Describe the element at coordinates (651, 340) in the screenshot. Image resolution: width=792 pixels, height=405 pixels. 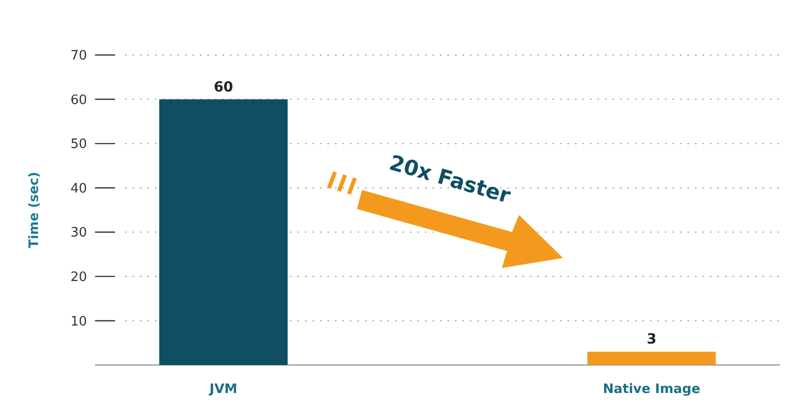
I see `data-label: 3` at that location.